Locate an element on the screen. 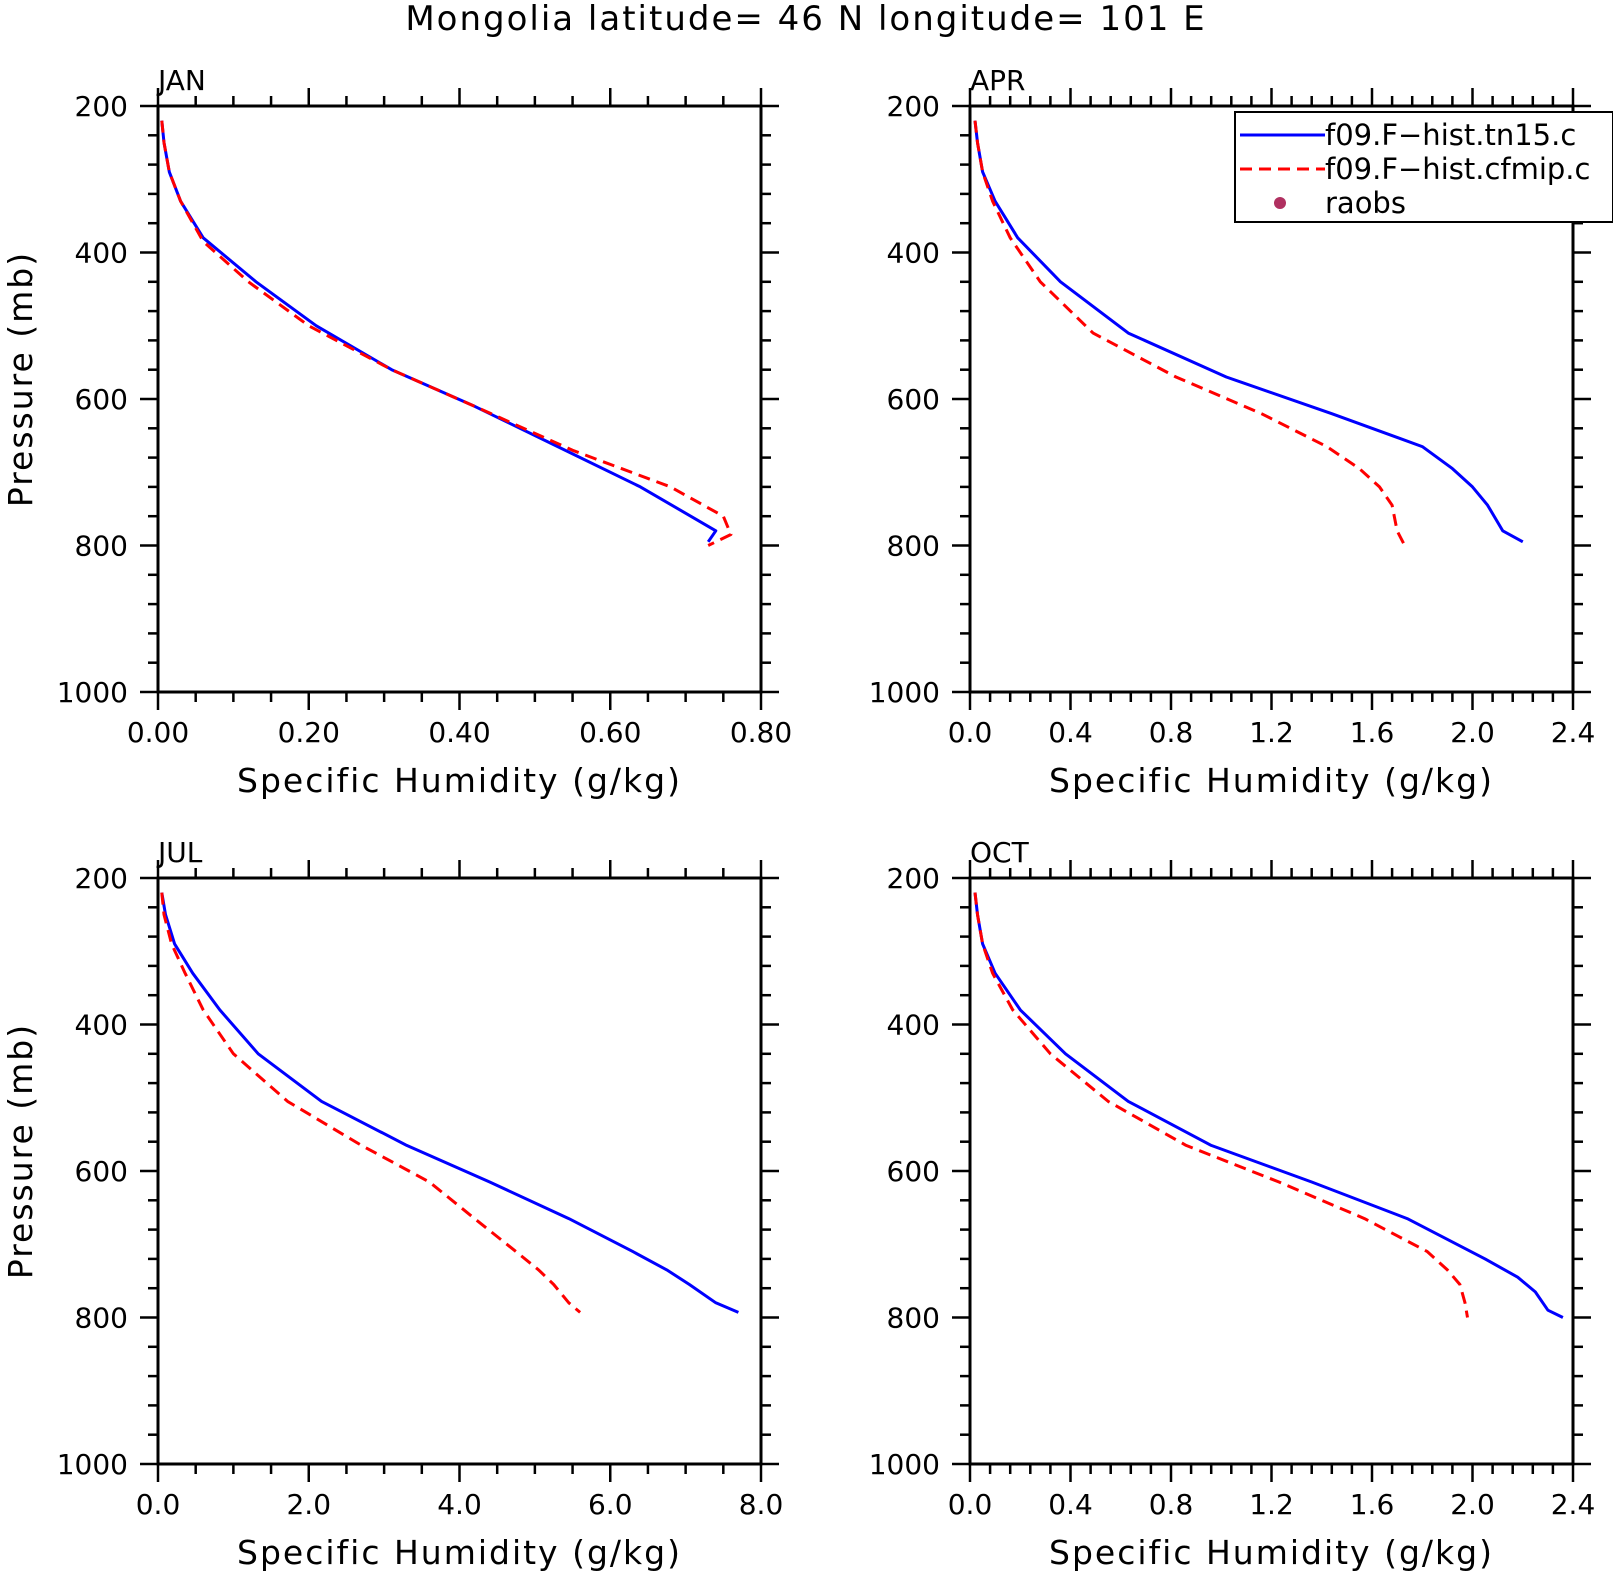 The width and height of the screenshot is (1613, 1596). x-tick-label: 0.00 is located at coordinates (158, 732).